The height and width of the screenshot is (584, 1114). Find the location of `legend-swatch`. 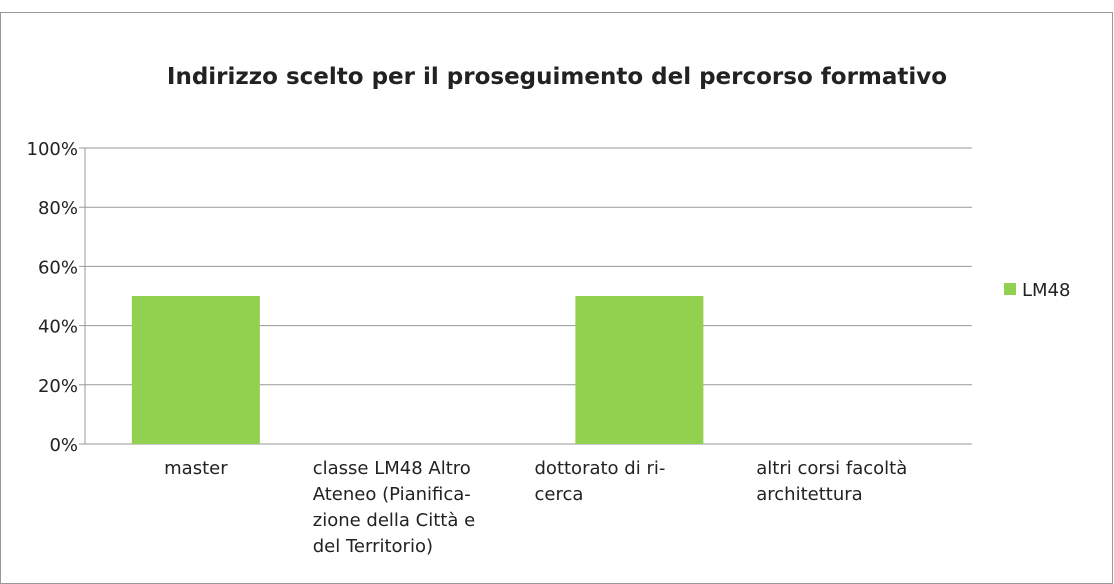

legend-swatch is located at coordinates (1010, 289).